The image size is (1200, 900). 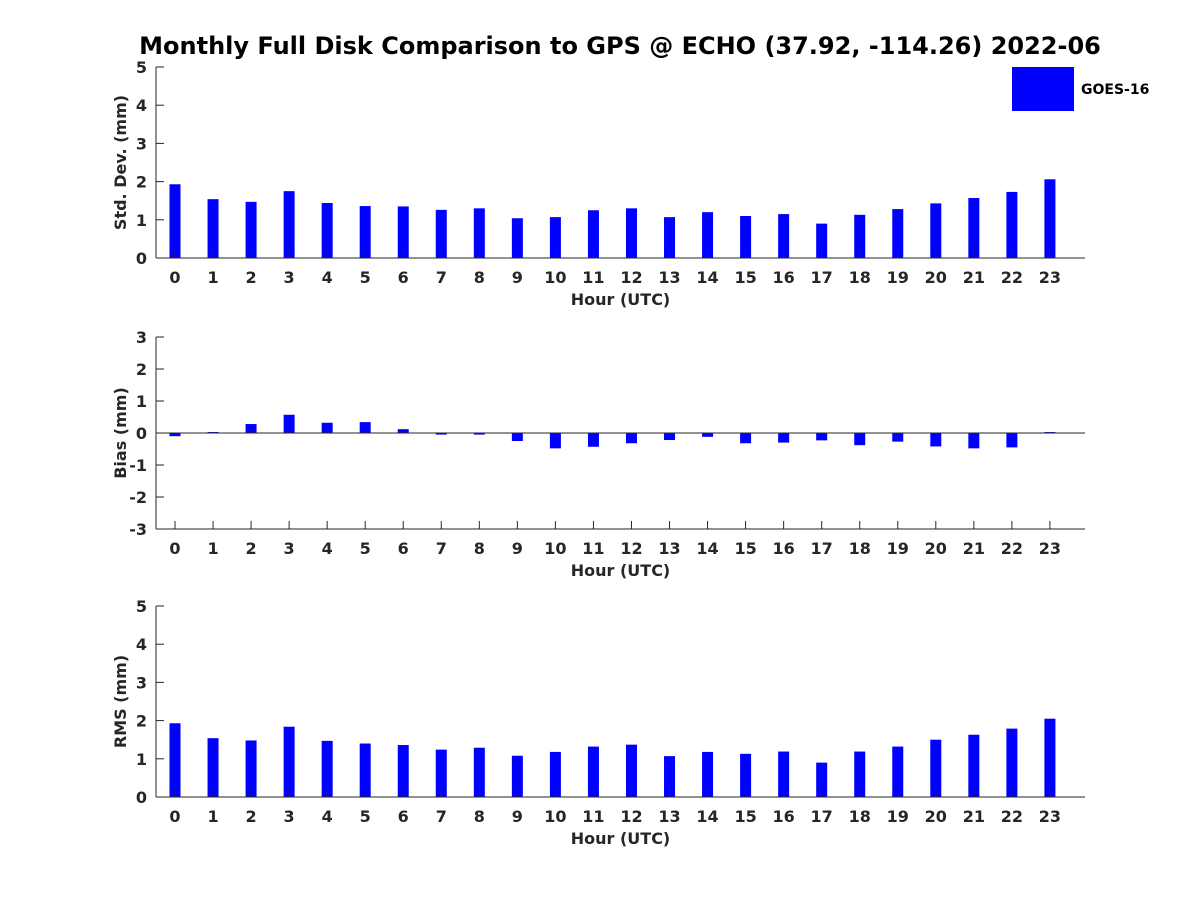 What do you see at coordinates (1115, 90) in the screenshot?
I see `legend-label: GOES-16` at bounding box center [1115, 90].